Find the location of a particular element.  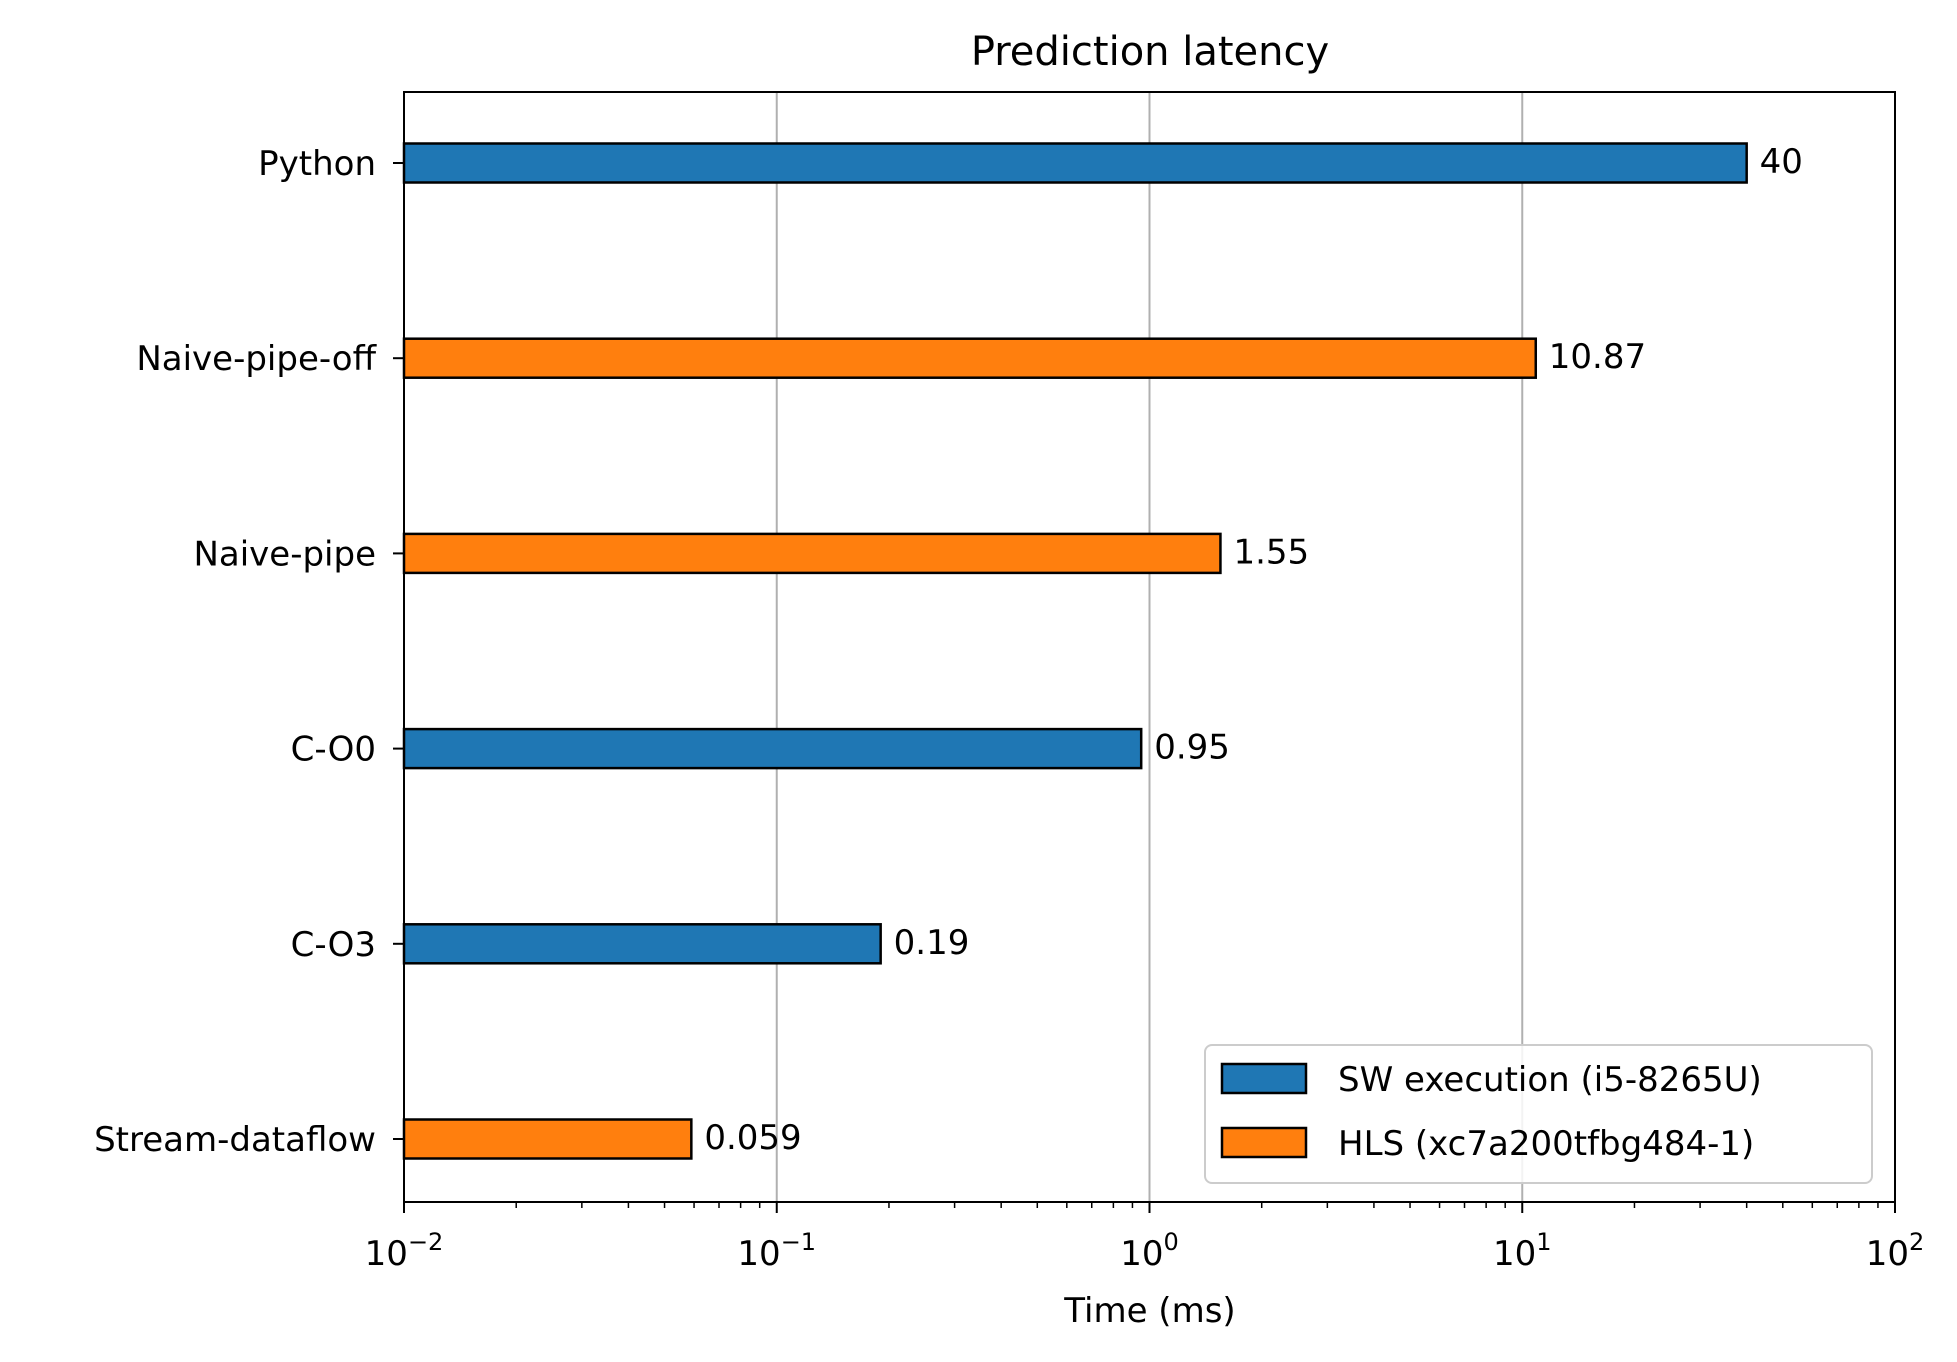

bar-value-label: 10.87 is located at coordinates (1597, 357).